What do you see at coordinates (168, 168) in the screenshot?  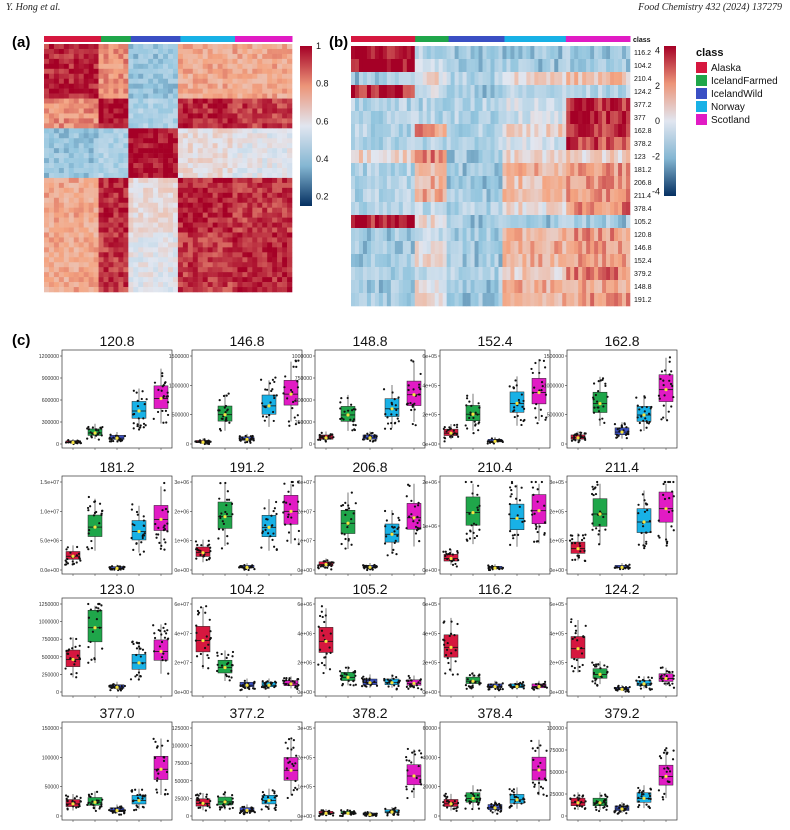 I see `correlation-matrix` at bounding box center [168, 168].